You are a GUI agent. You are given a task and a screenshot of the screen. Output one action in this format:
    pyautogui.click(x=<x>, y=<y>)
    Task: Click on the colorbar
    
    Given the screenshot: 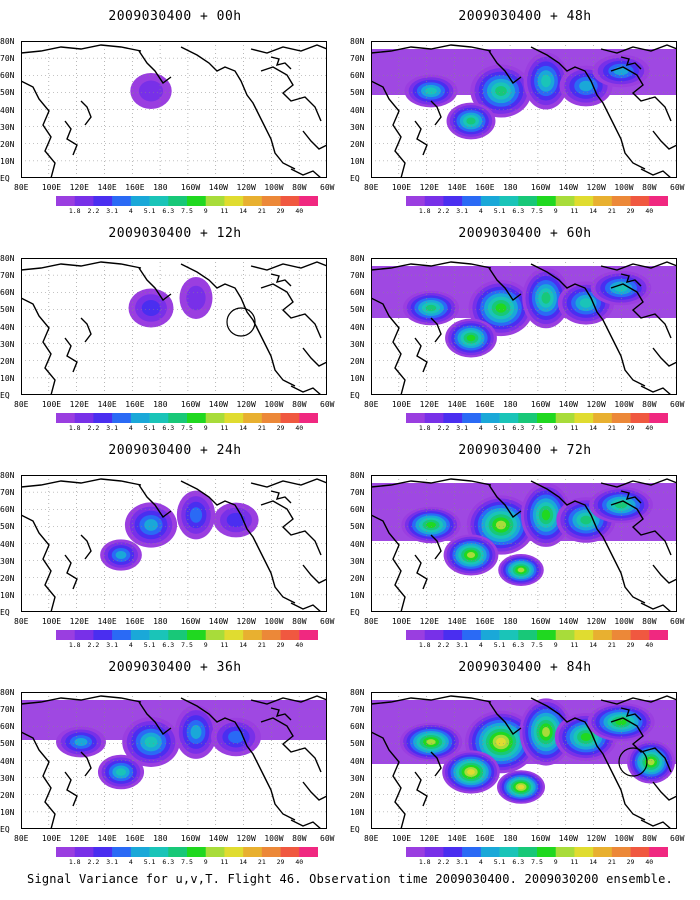 What is the action you would take?
    pyautogui.click(x=537, y=201)
    